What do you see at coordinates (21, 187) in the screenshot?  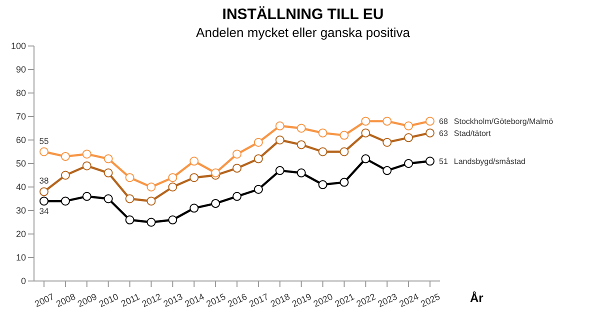 I see `y-tick-label: 40` at bounding box center [21, 187].